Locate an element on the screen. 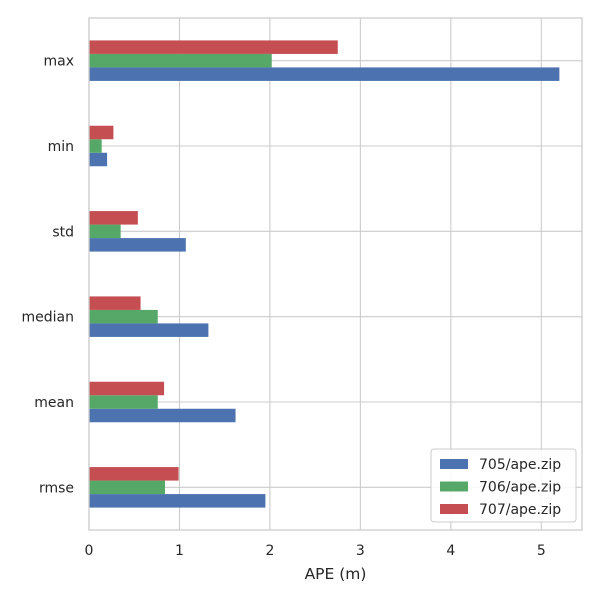 The image size is (600, 600). bar-707-ape-zip-max is located at coordinates (213, 47).